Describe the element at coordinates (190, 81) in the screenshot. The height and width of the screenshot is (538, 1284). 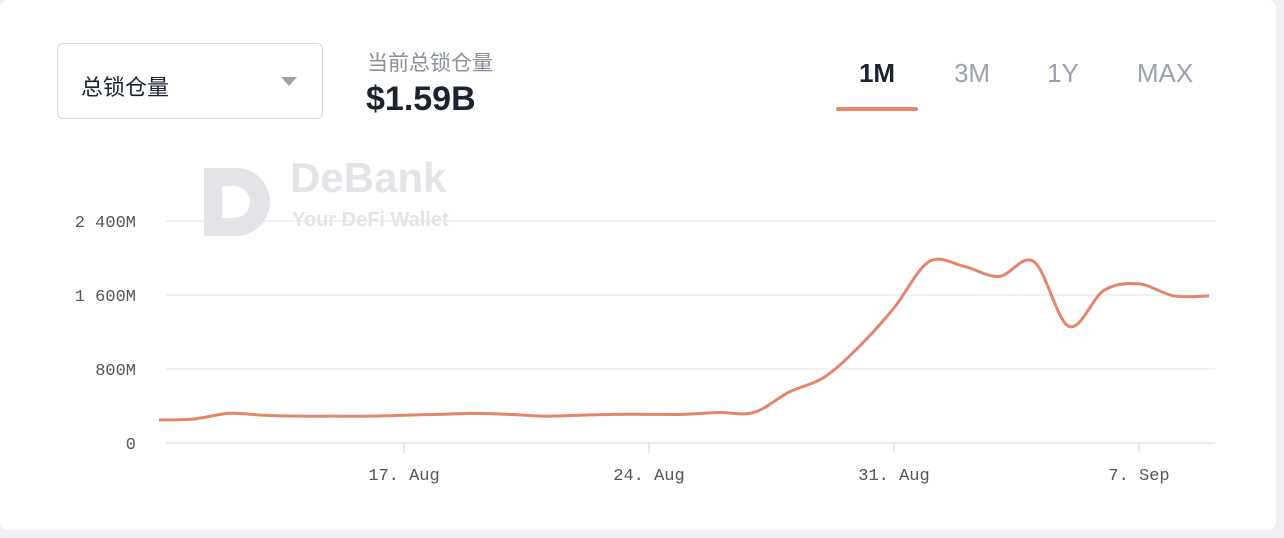
I see `dropdown: 总锁仓量` at that location.